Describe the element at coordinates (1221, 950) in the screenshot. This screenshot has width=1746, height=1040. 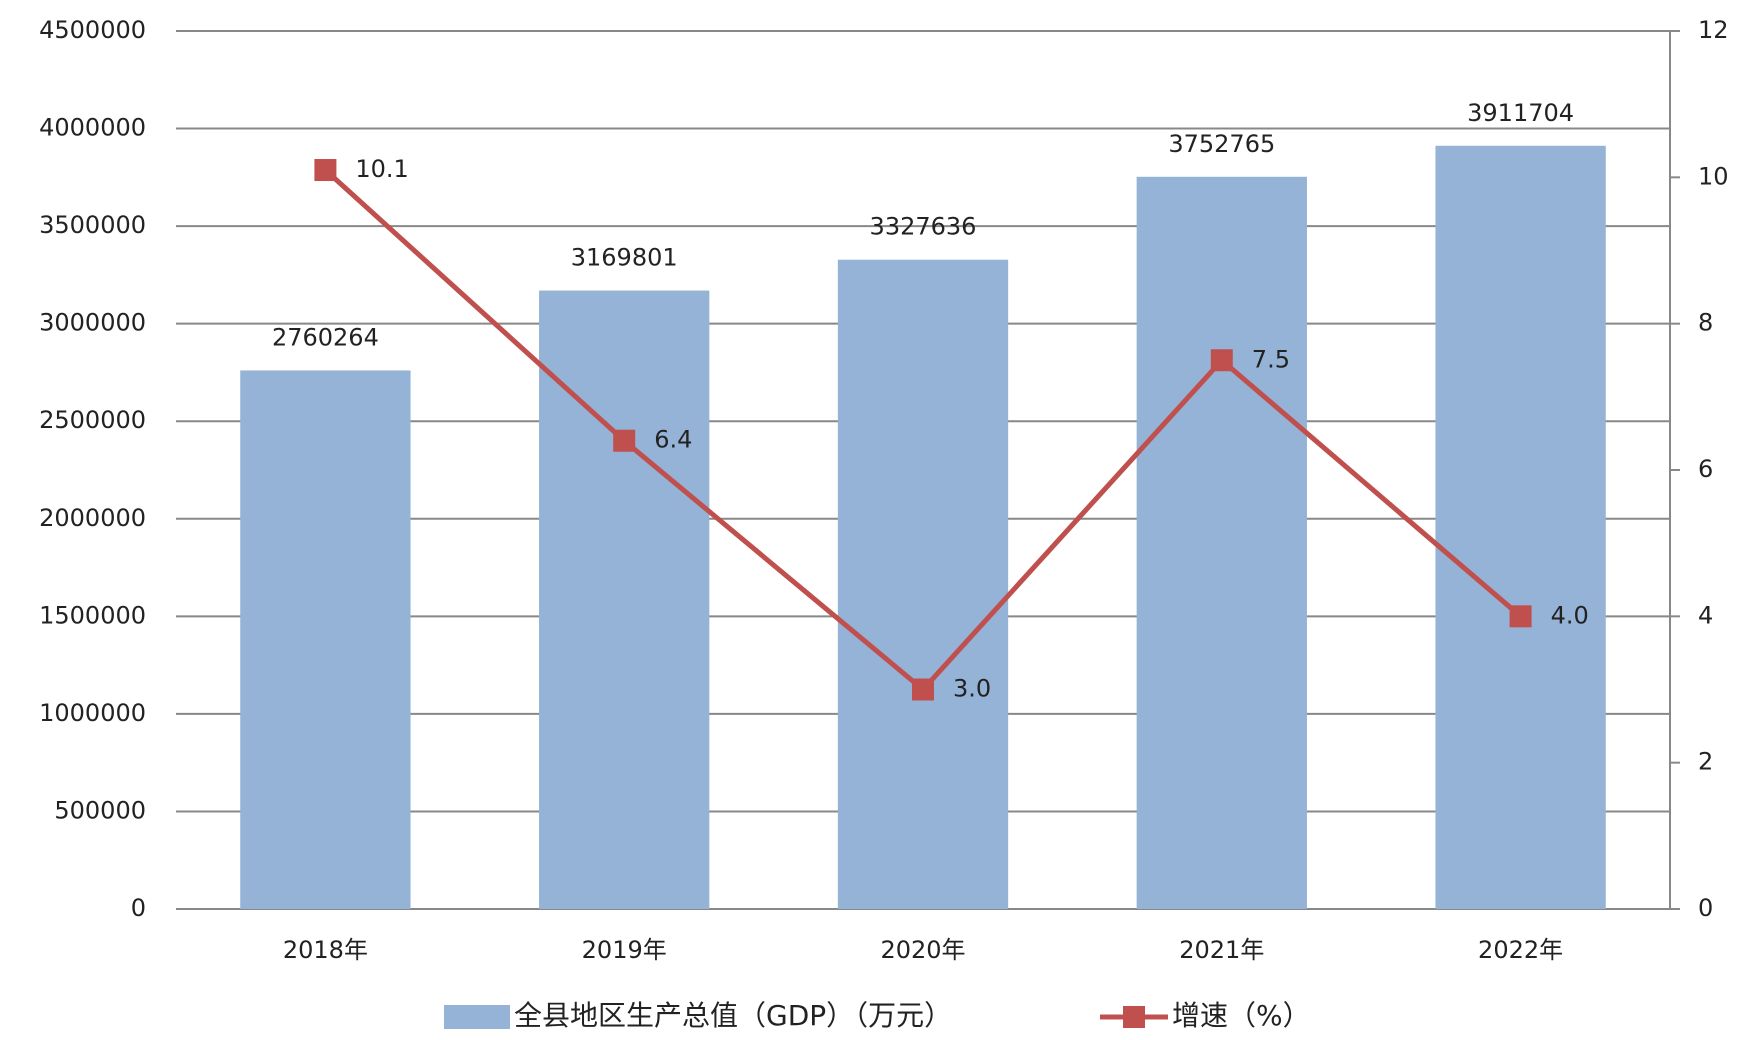
I see `x-tick-label: 2021年` at that location.